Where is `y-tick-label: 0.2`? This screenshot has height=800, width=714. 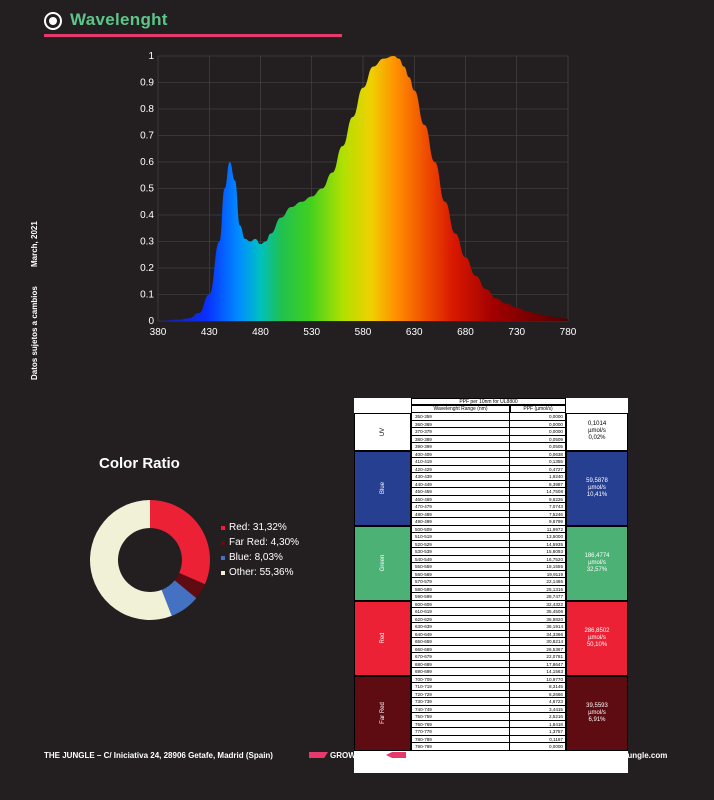
y-tick-label: 0.2 is located at coordinates (147, 268).